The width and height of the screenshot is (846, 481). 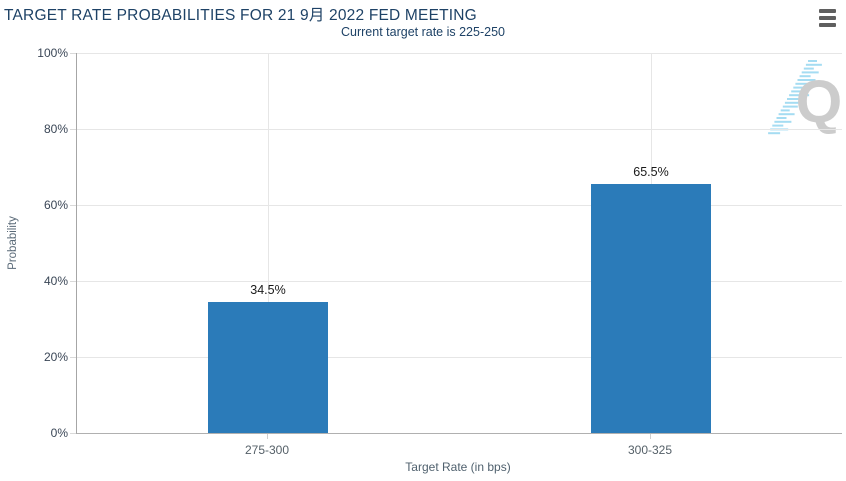 I want to click on y-tick-label: 40%, so click(x=55, y=281).